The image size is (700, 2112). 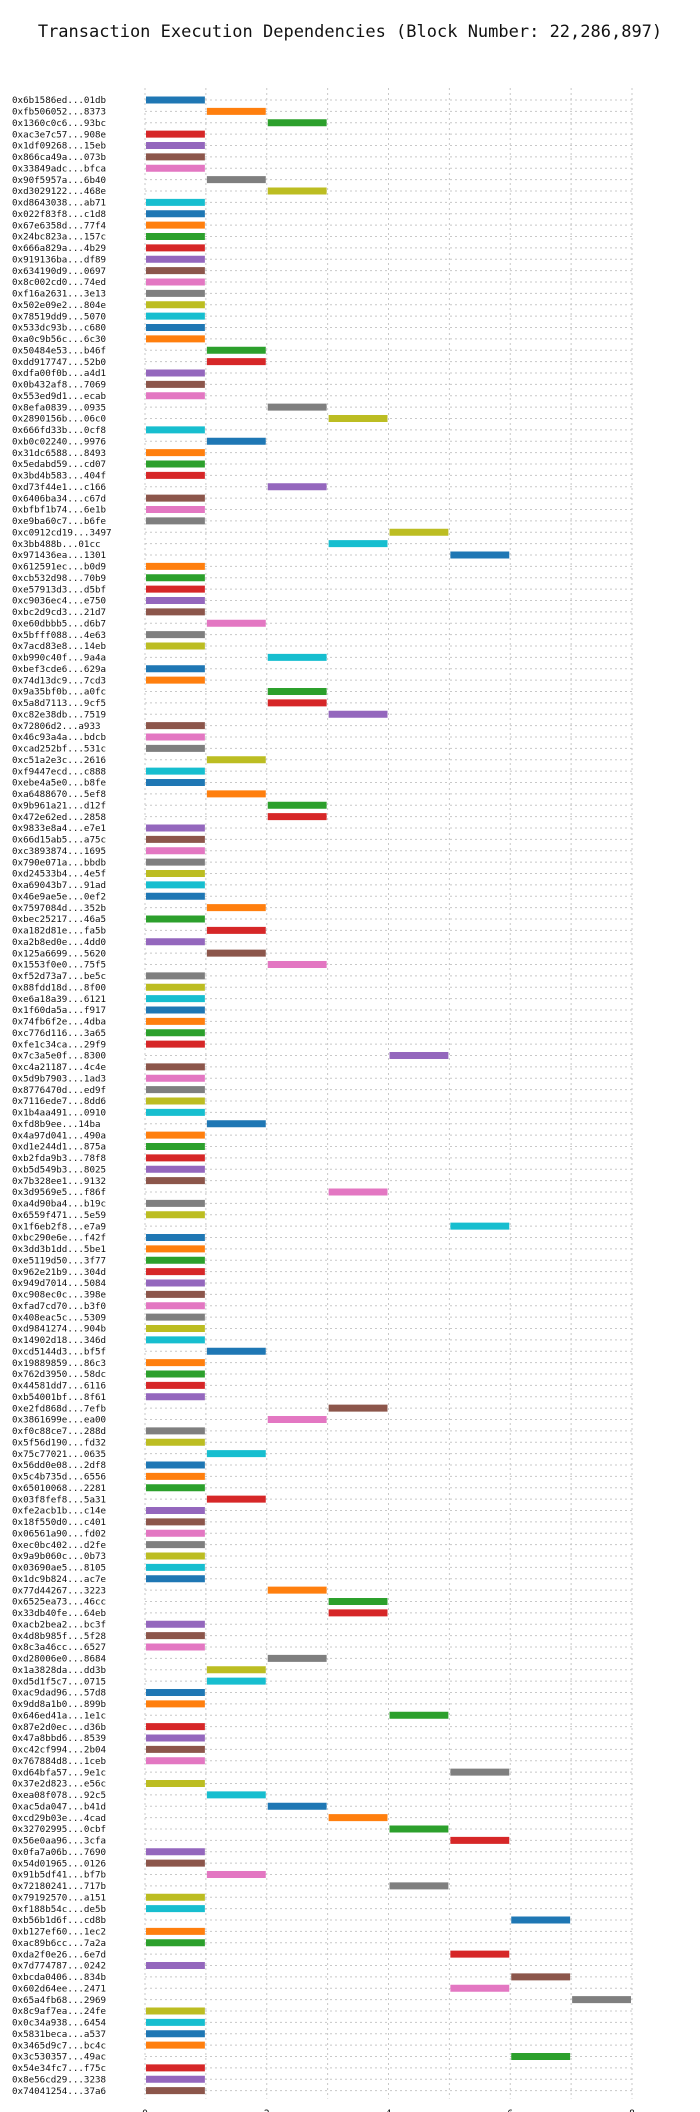 What do you see at coordinates (59, 1624) in the screenshot?
I see `transaction-label: 0xacb2bea2...bc3f` at bounding box center [59, 1624].